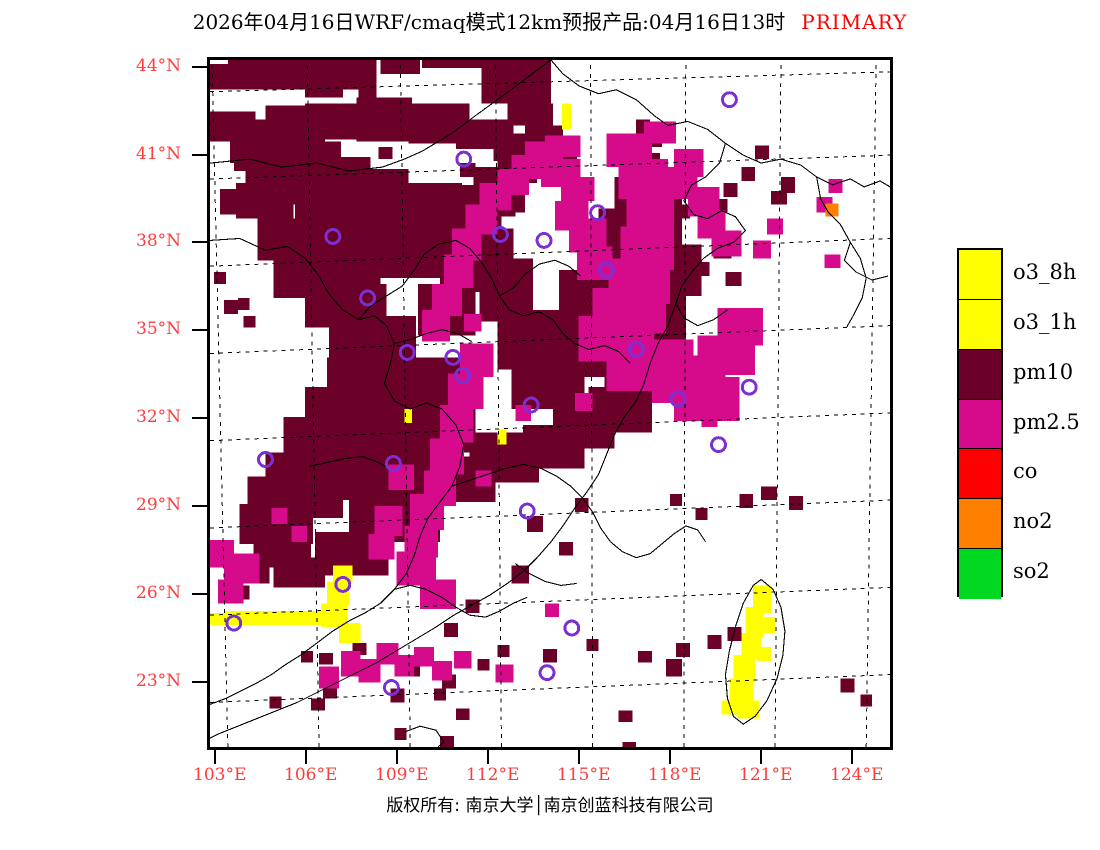 The width and height of the screenshot is (1100, 850). Describe the element at coordinates (402, 775) in the screenshot. I see `x-tick-label: 109°E` at that location.